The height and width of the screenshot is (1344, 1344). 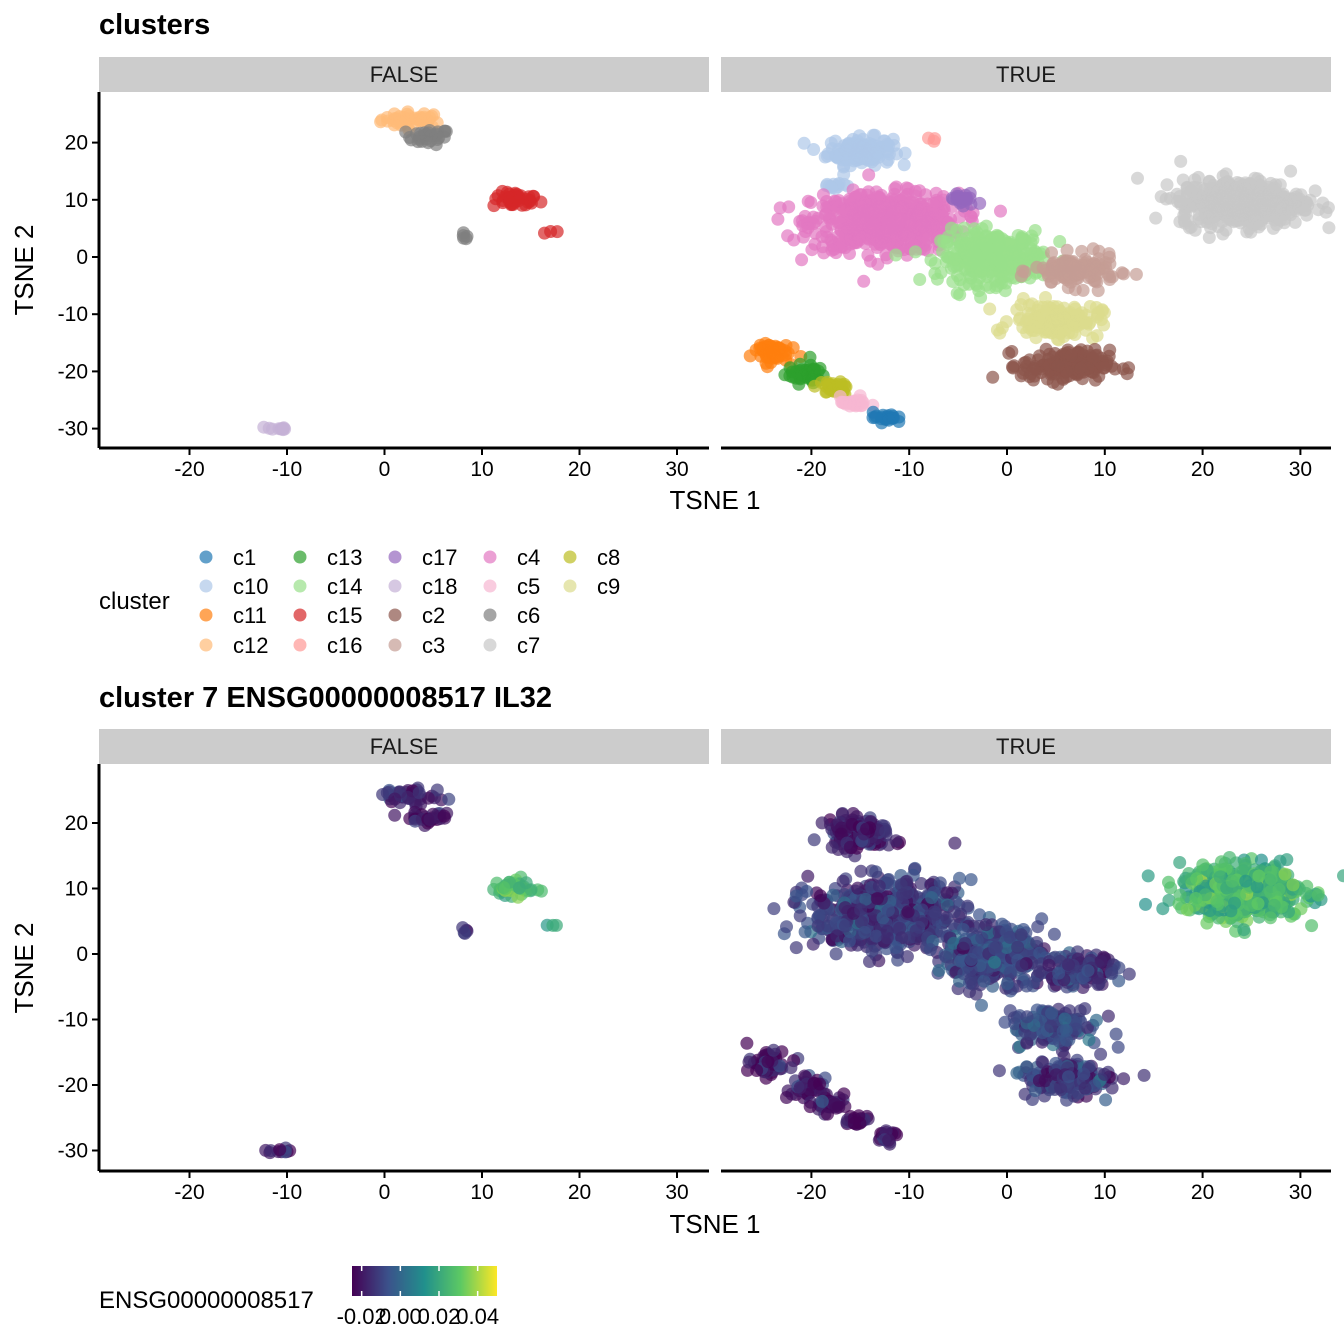 What do you see at coordinates (1300, 1192) in the screenshot?
I see `x-tick-label: 30` at bounding box center [1300, 1192].